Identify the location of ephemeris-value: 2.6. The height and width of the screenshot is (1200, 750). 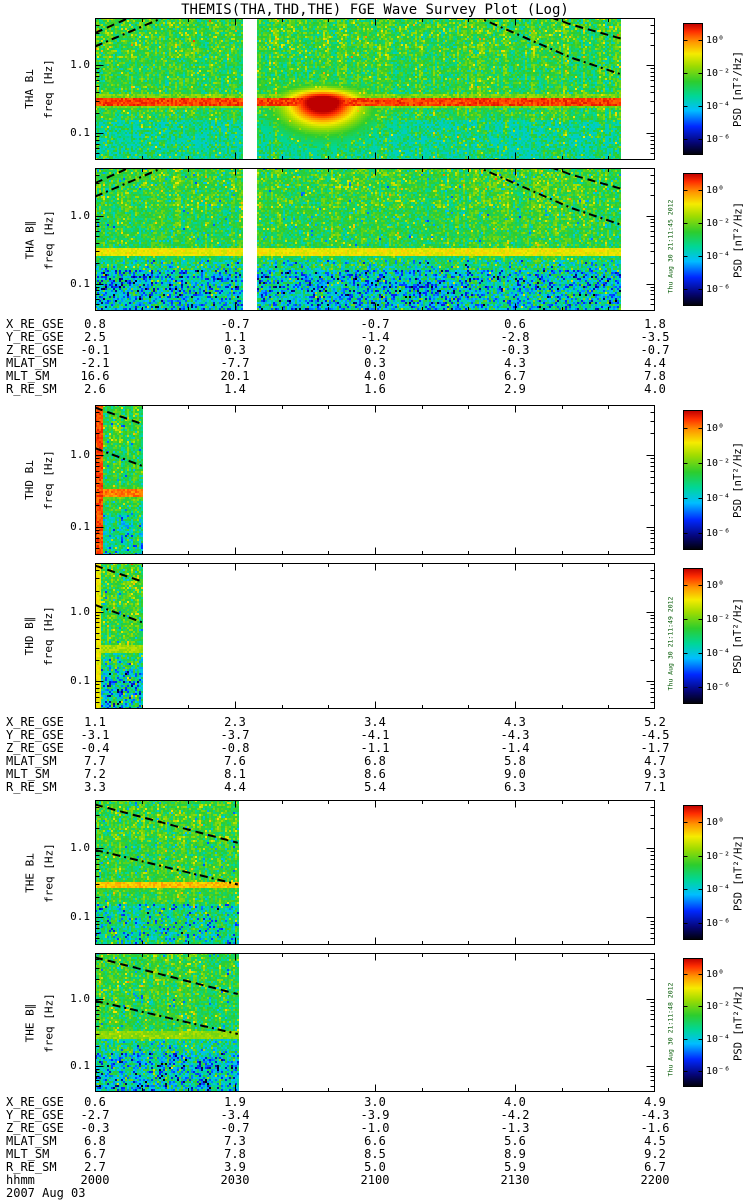
(95, 389).